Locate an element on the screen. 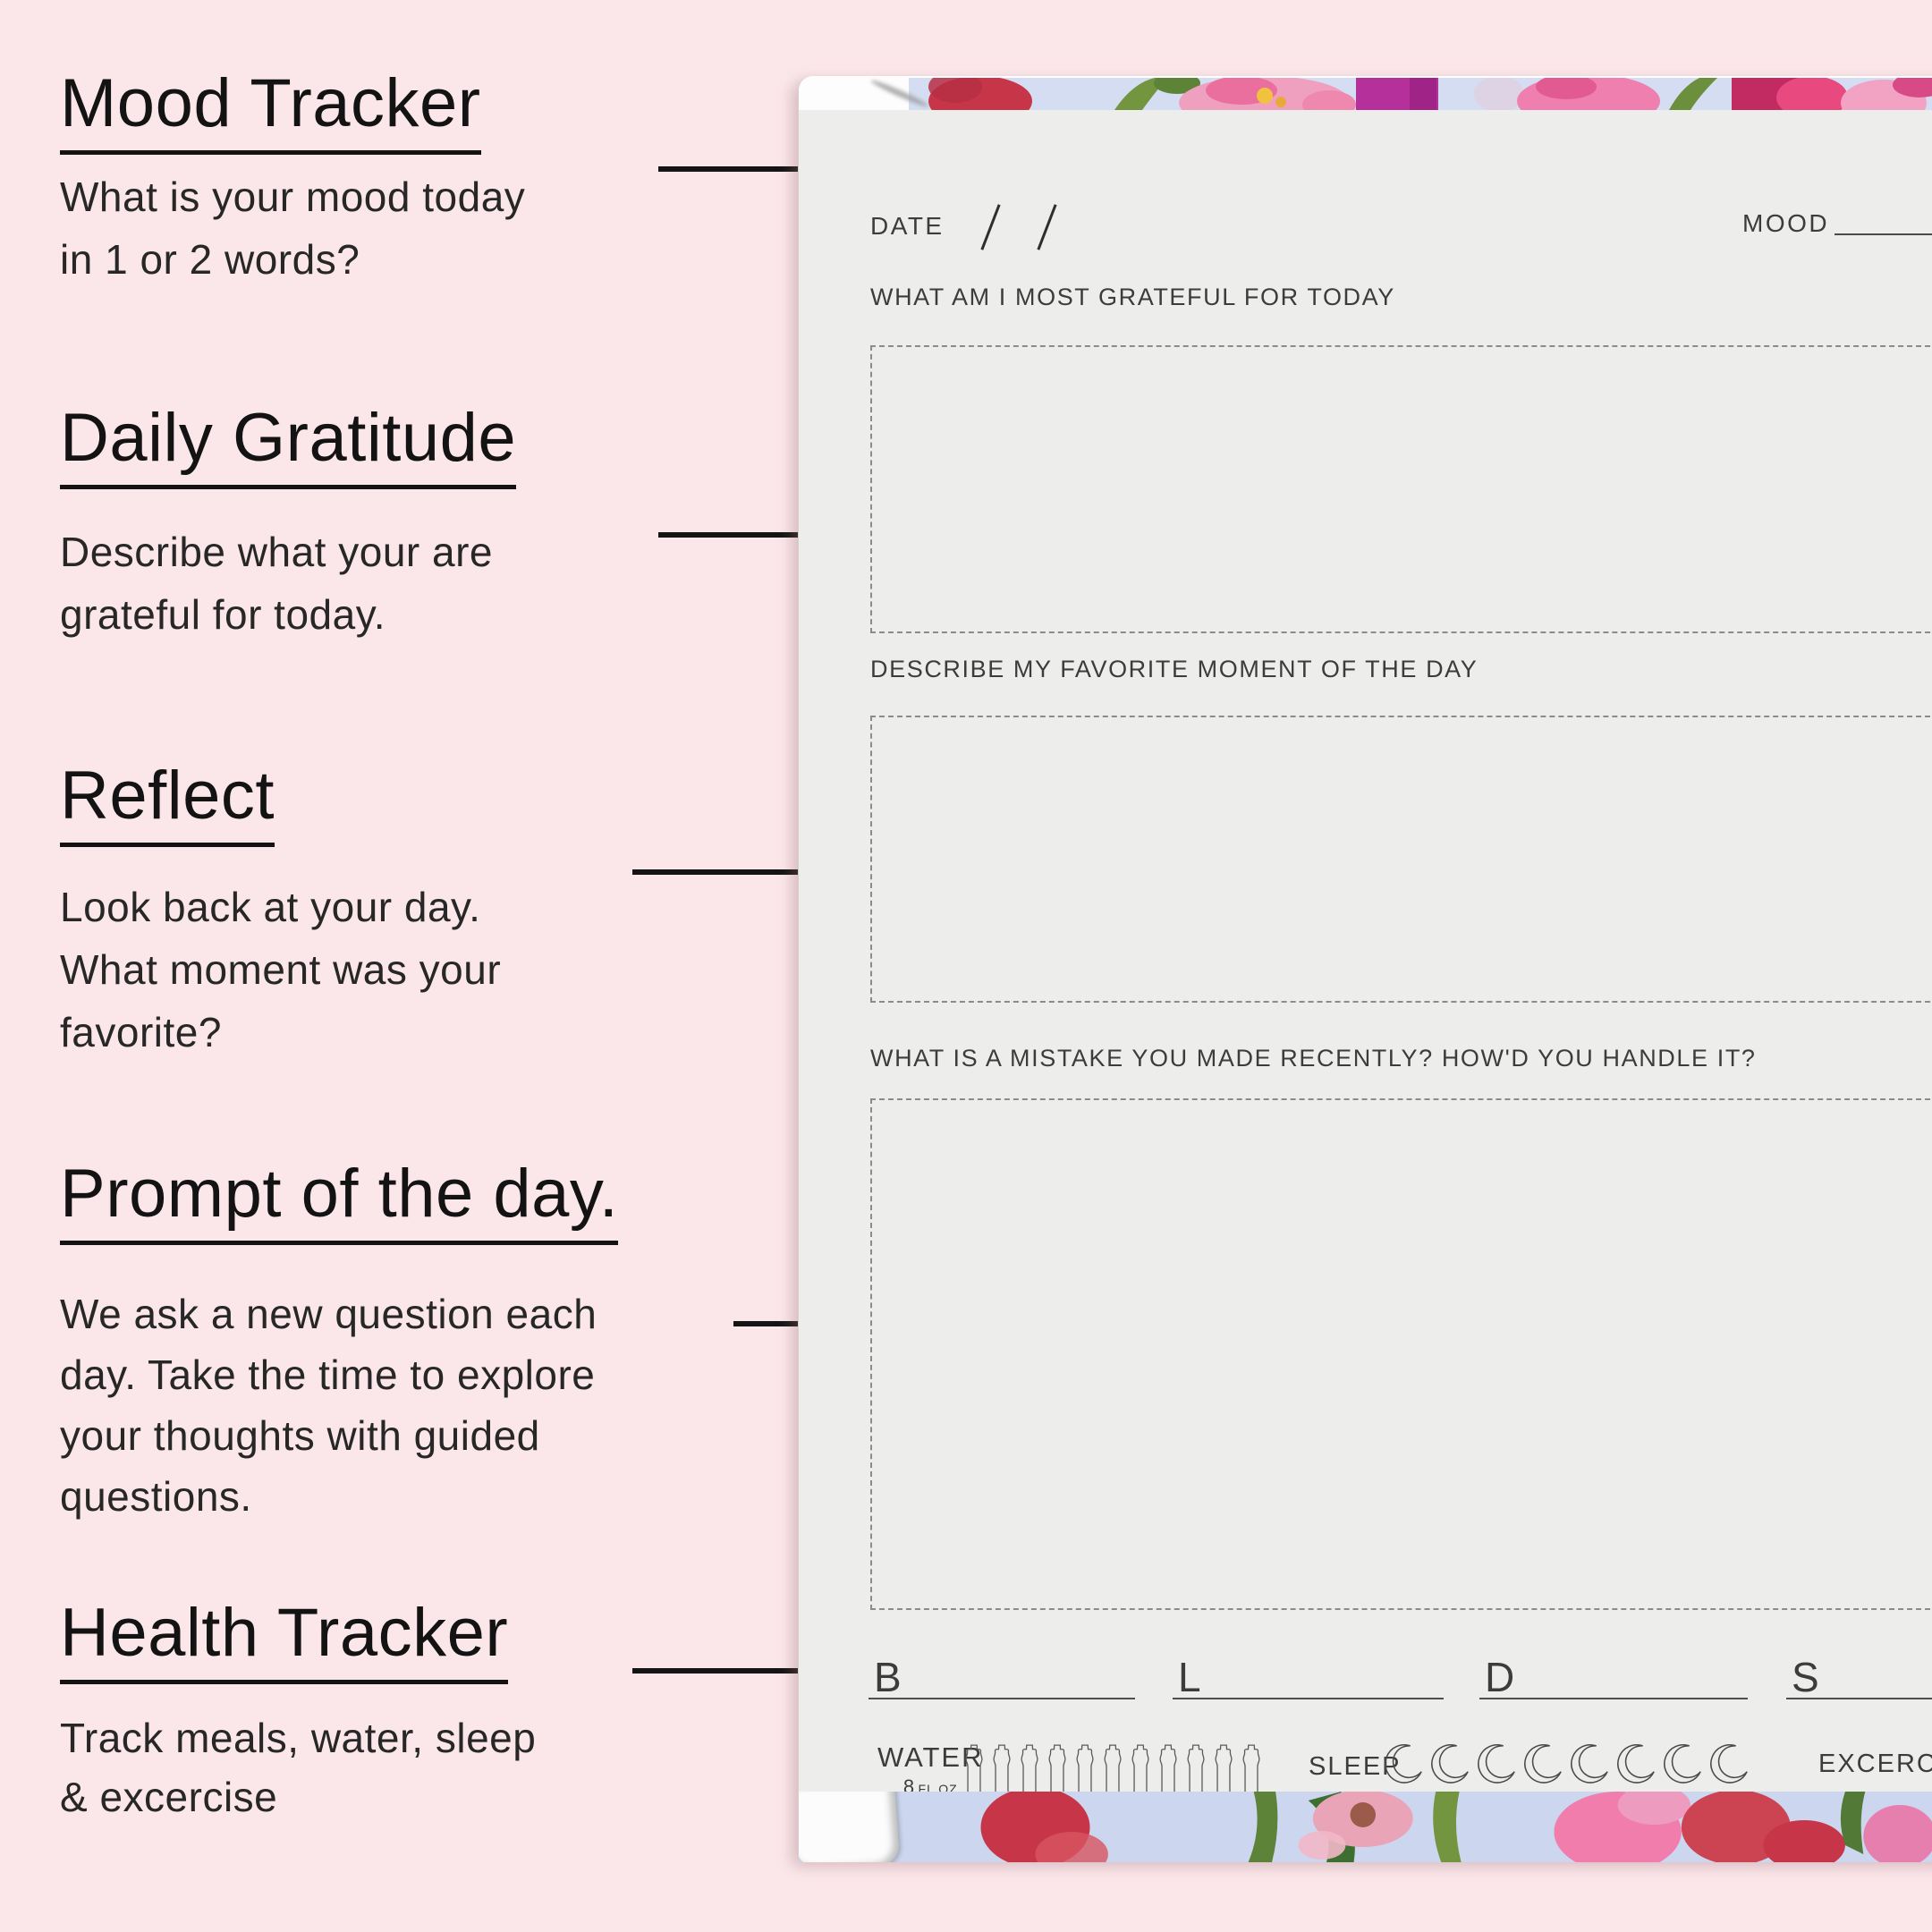 This screenshot has height=1932, width=1932. annotation-description: What is your mood today in 1 or 2 words? is located at coordinates (293, 228).